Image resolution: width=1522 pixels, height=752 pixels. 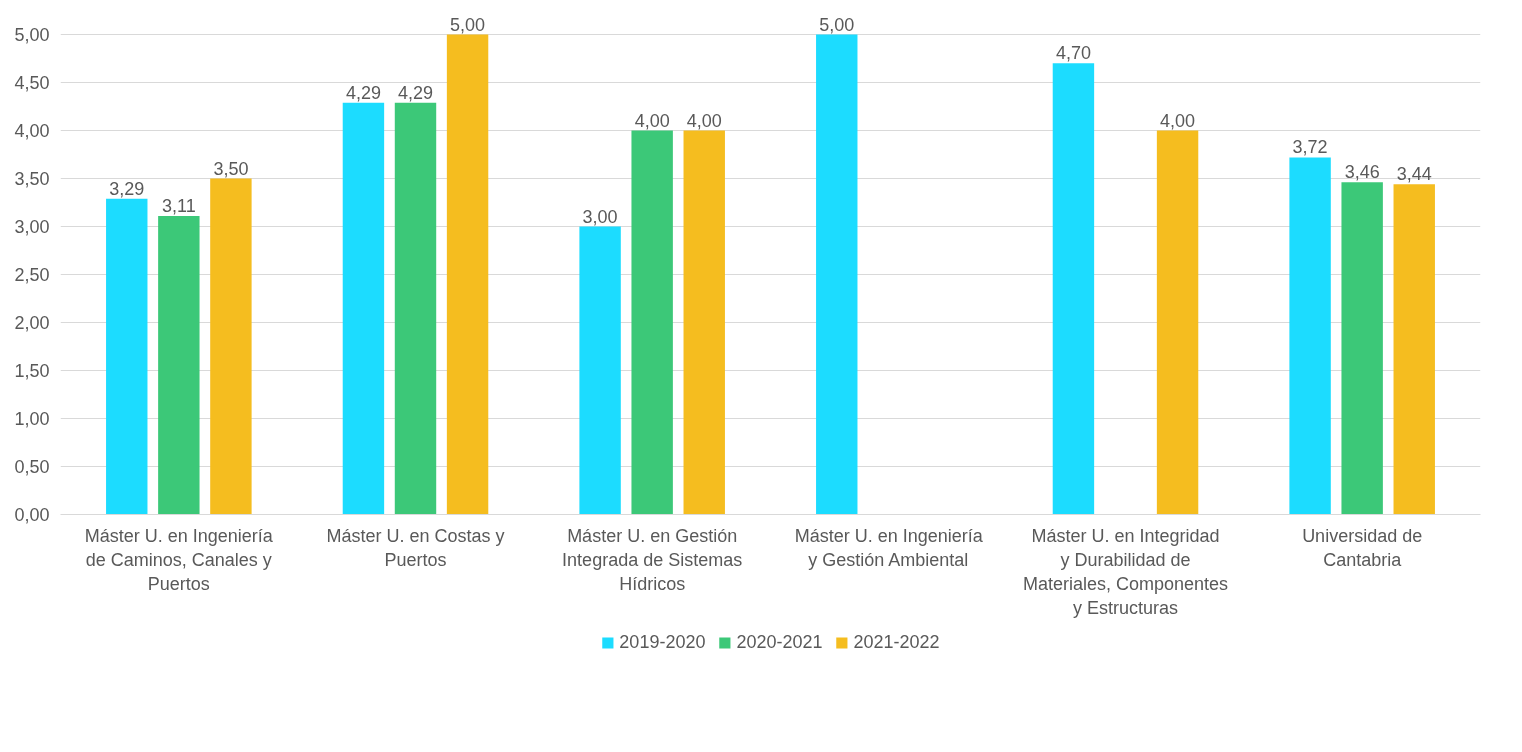 What do you see at coordinates (32, 227) in the screenshot?
I see `y-tick-label: 3,00` at bounding box center [32, 227].